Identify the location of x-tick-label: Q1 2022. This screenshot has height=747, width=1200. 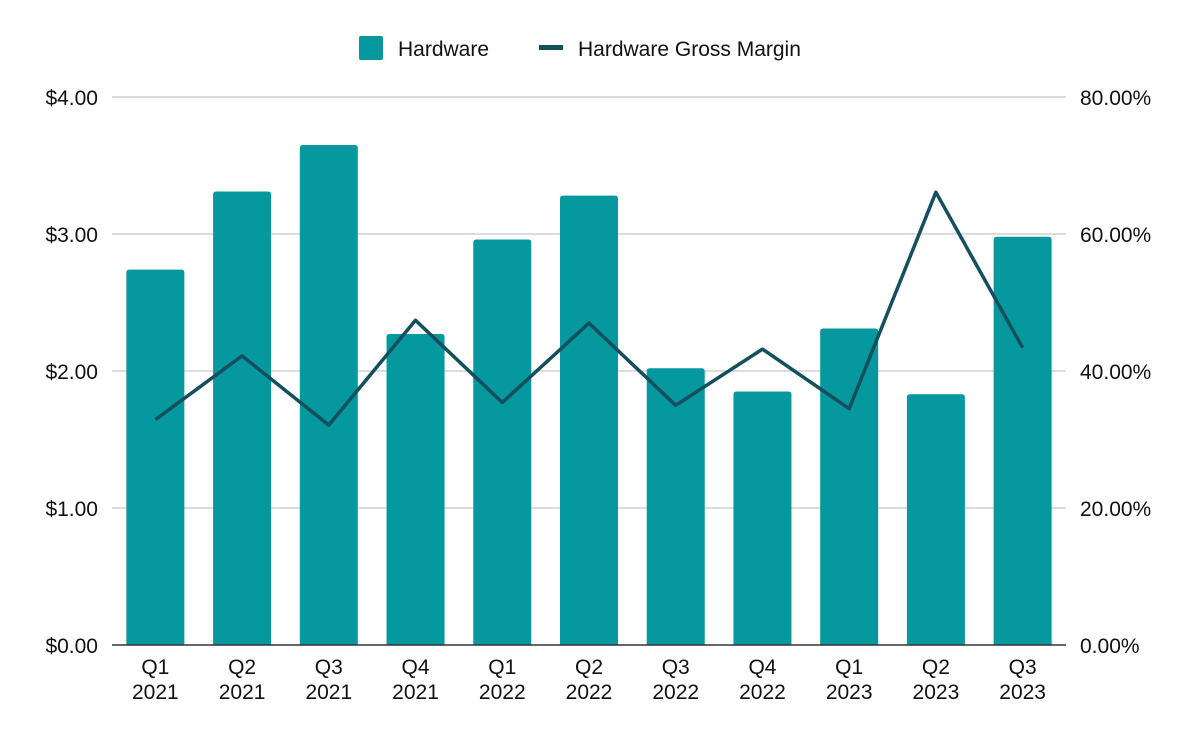
(502, 680).